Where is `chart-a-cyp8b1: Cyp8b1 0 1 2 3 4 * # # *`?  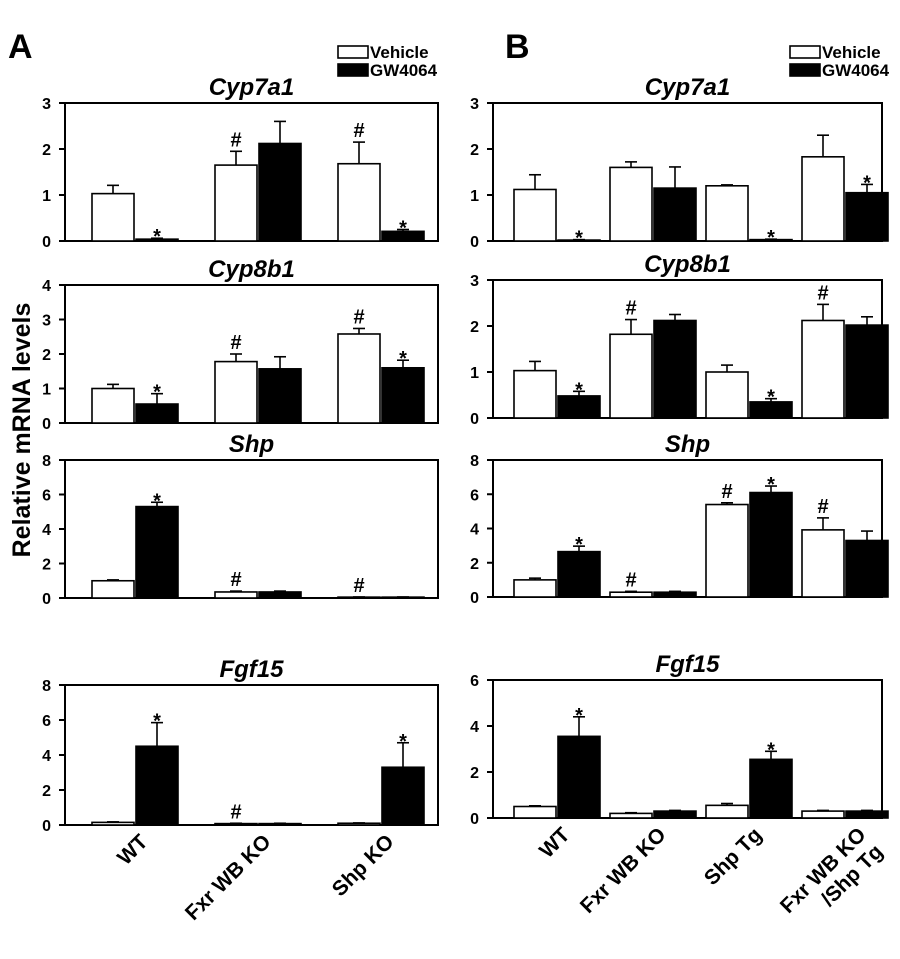
chart-a-cyp8b1: Cyp8b1 0 1 2 3 4 * # # * is located at coordinates (240, 344).